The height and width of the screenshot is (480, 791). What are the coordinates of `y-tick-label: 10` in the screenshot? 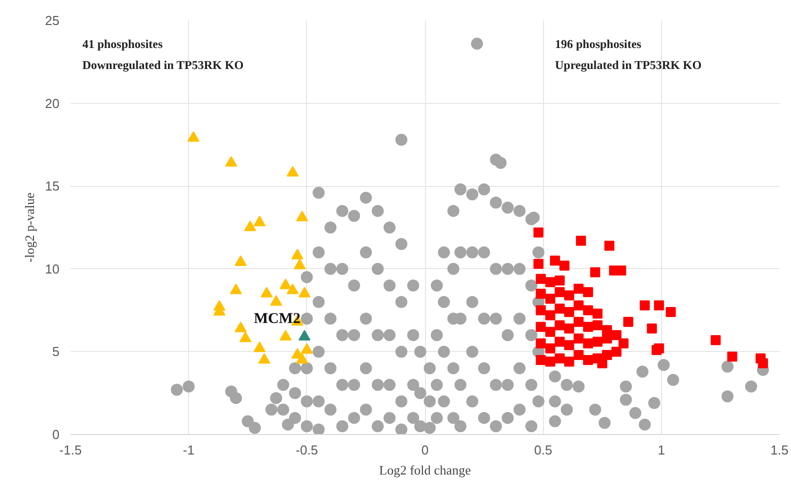 It's located at (52, 268).